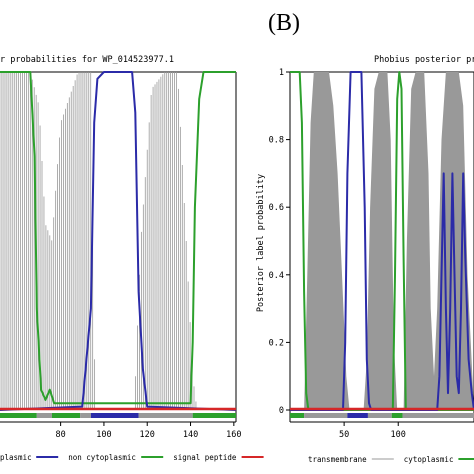 This screenshot has height=474, width=474. Describe the element at coordinates (147, 435) in the screenshot. I see `x-tick-label: 120` at that location.